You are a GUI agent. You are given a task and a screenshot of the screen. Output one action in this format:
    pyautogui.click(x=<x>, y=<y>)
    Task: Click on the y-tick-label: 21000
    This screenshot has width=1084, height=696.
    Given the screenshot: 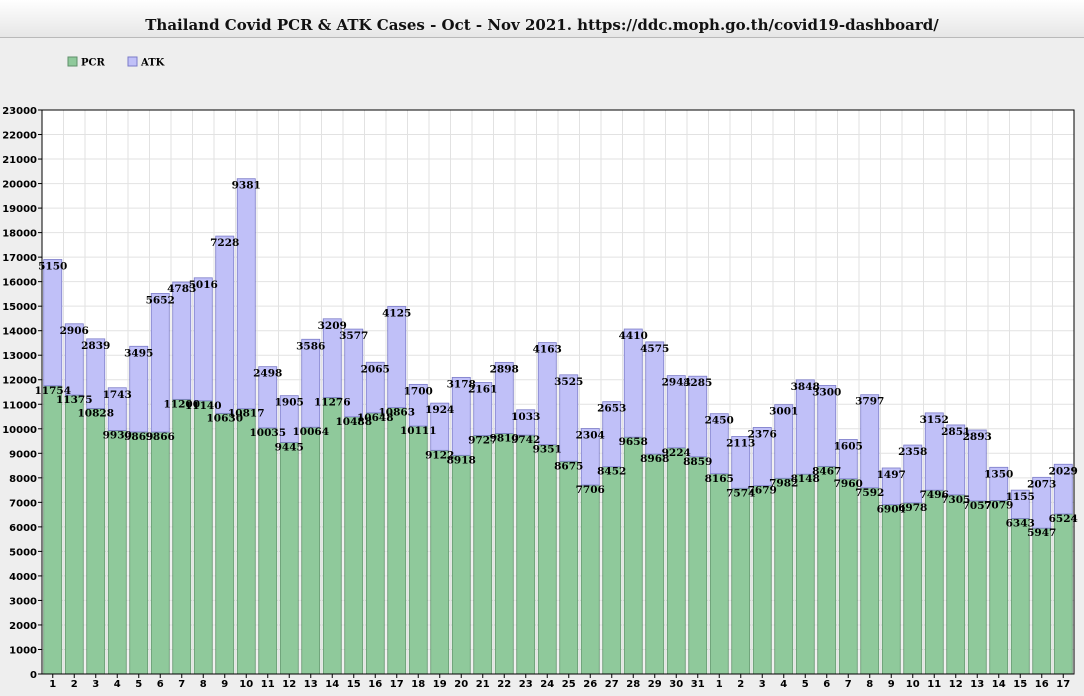 What is the action you would take?
    pyautogui.click(x=19, y=160)
    